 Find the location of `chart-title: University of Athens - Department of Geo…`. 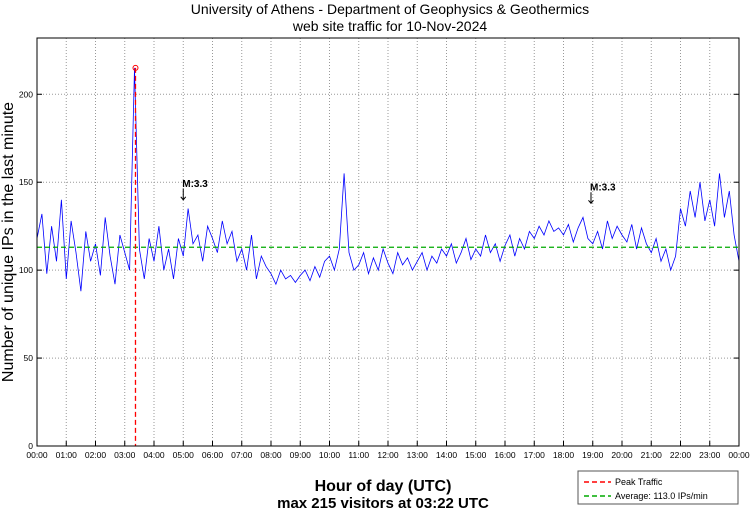

chart-title: University of Athens - Department of Geo… is located at coordinates (390, 9).